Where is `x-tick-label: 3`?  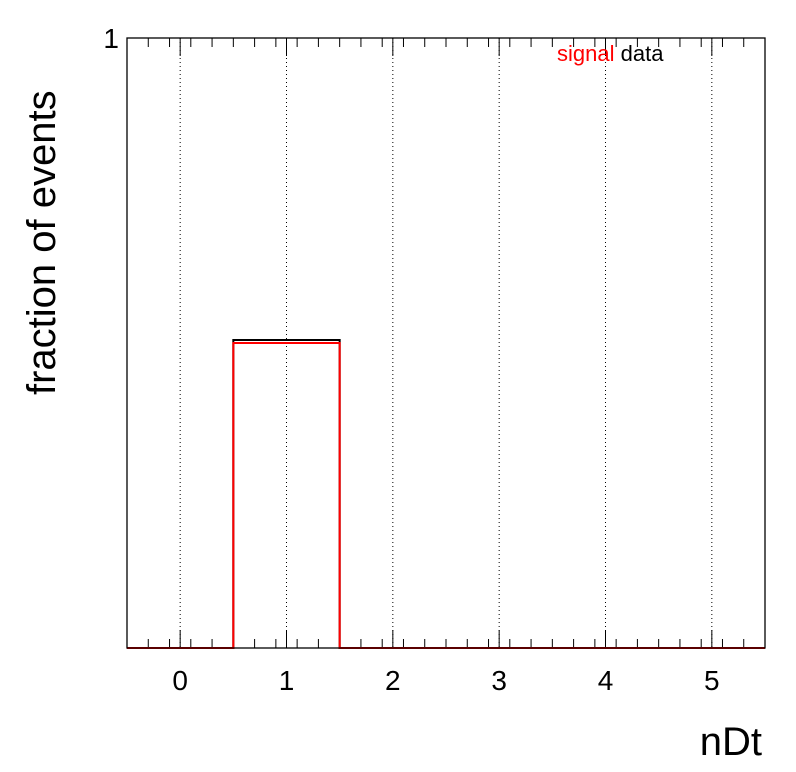 x-tick-label: 3 is located at coordinates (499, 680).